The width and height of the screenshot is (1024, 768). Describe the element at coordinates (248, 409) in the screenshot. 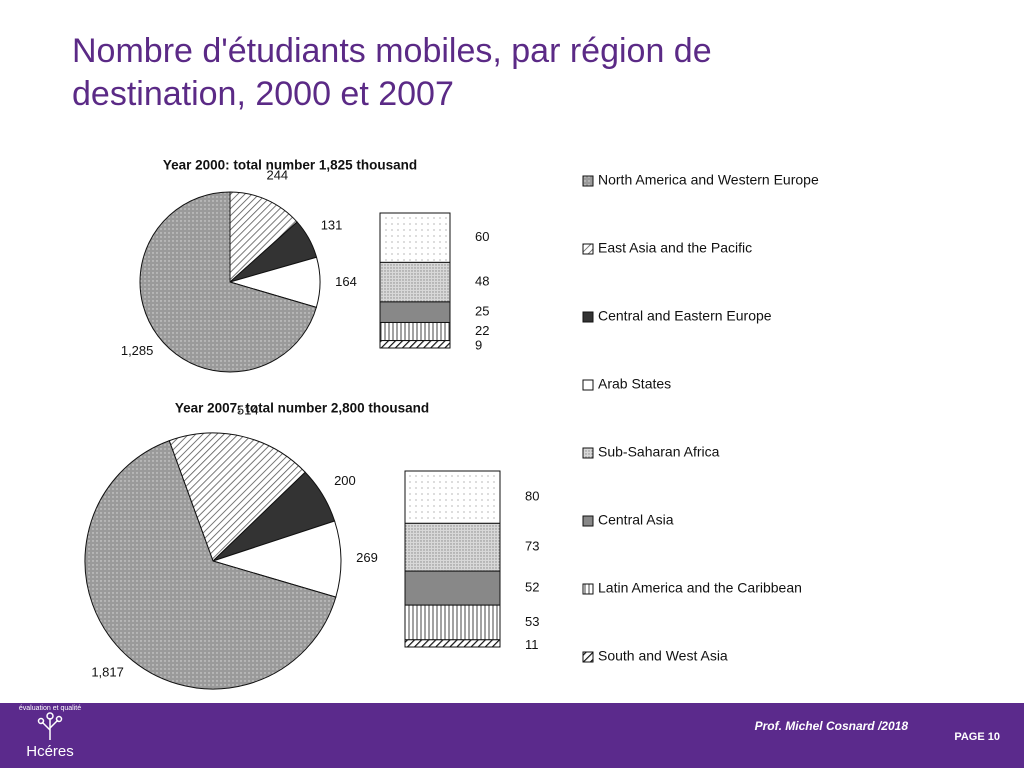

I see `data-label: 514` at that location.